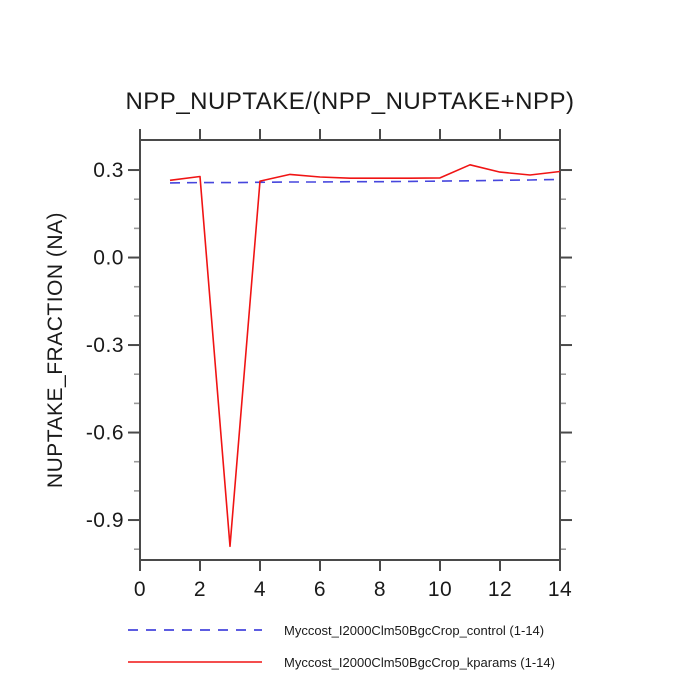  I want to click on x-tick-label: 2, so click(200, 589).